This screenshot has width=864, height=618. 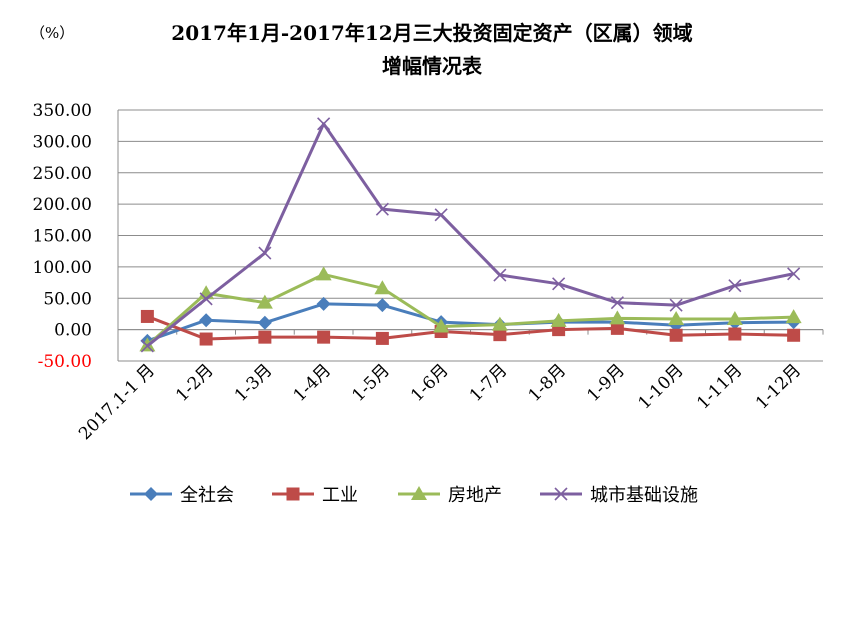 I want to click on x-tick-label: 1-7月, so click(x=489, y=383).